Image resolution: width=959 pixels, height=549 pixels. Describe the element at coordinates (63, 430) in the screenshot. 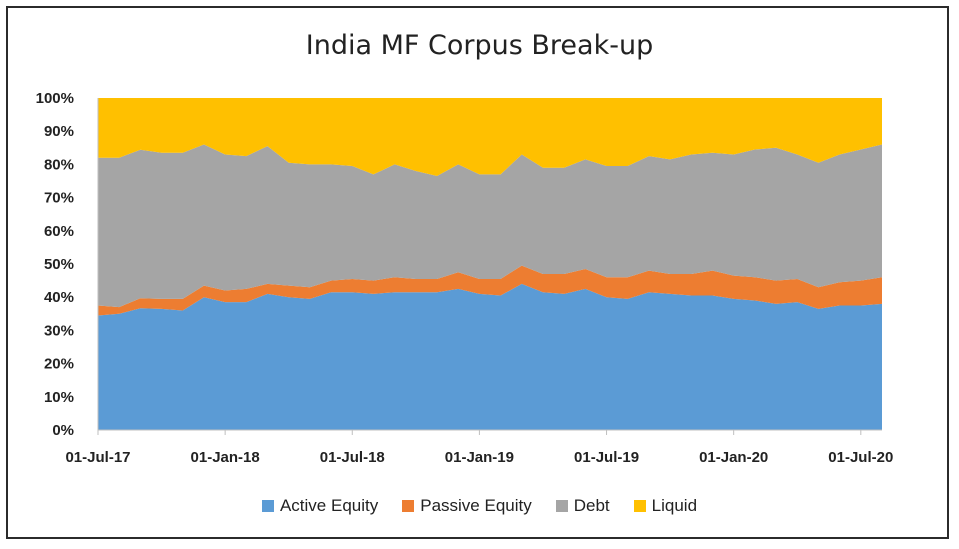

I see `y-tick-label: 0%` at that location.